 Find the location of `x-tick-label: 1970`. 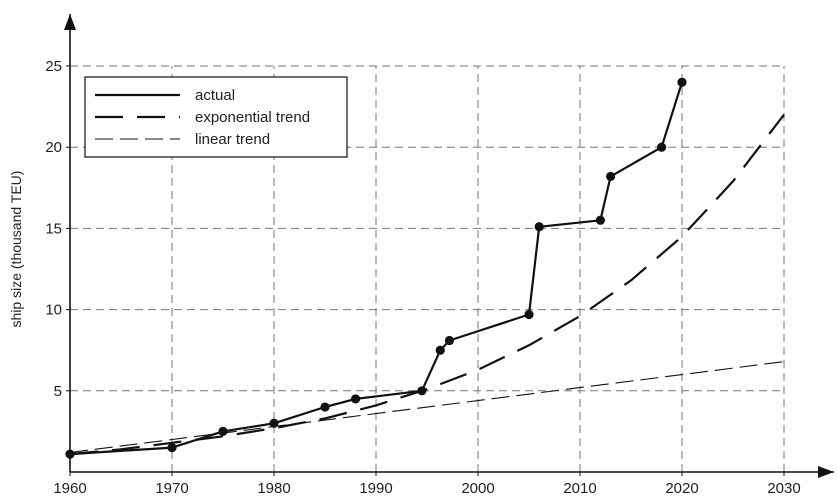

x-tick-label: 1970 is located at coordinates (171, 488).